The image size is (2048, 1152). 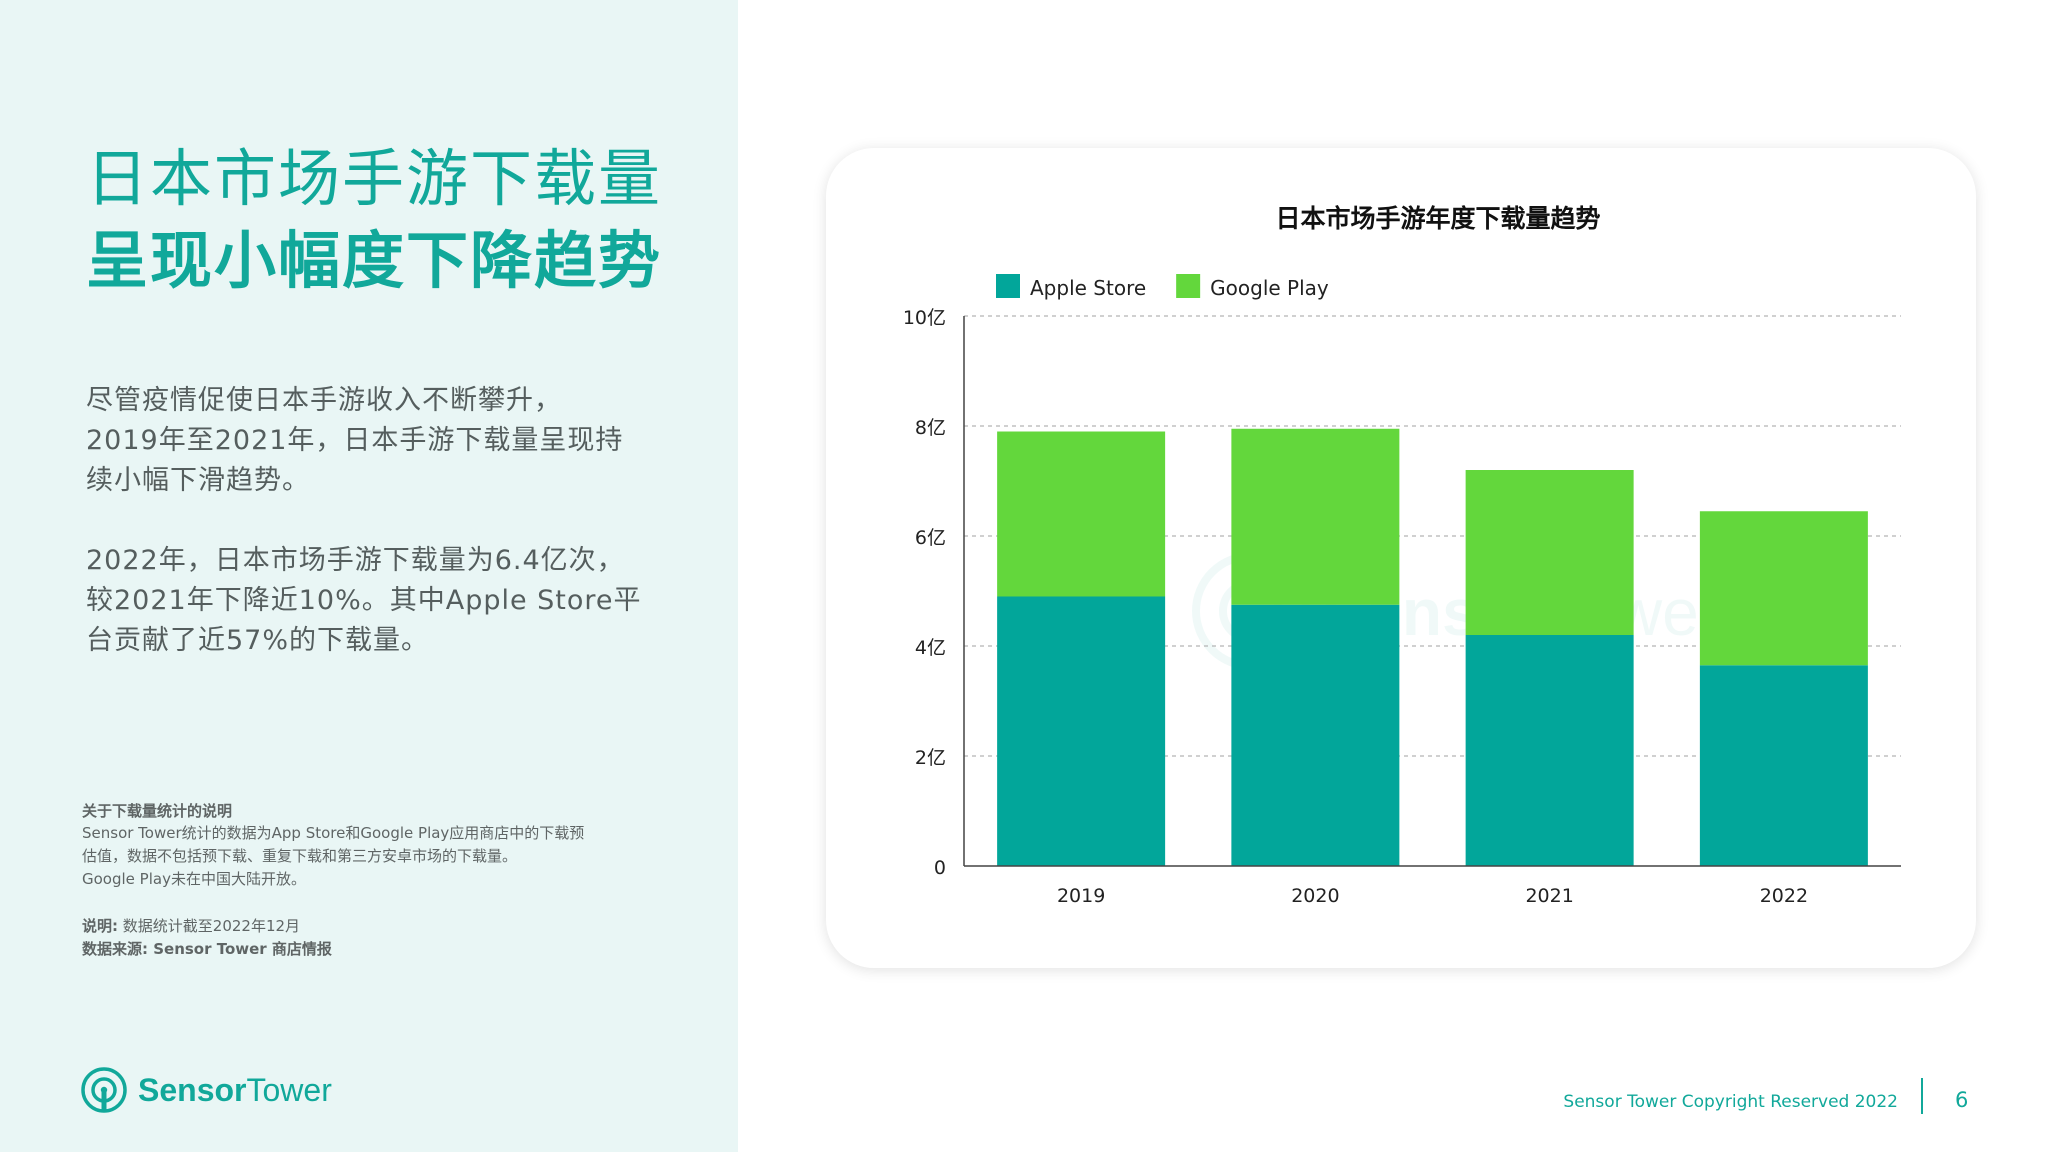 I want to click on footer-divider, so click(x=1922, y=1096).